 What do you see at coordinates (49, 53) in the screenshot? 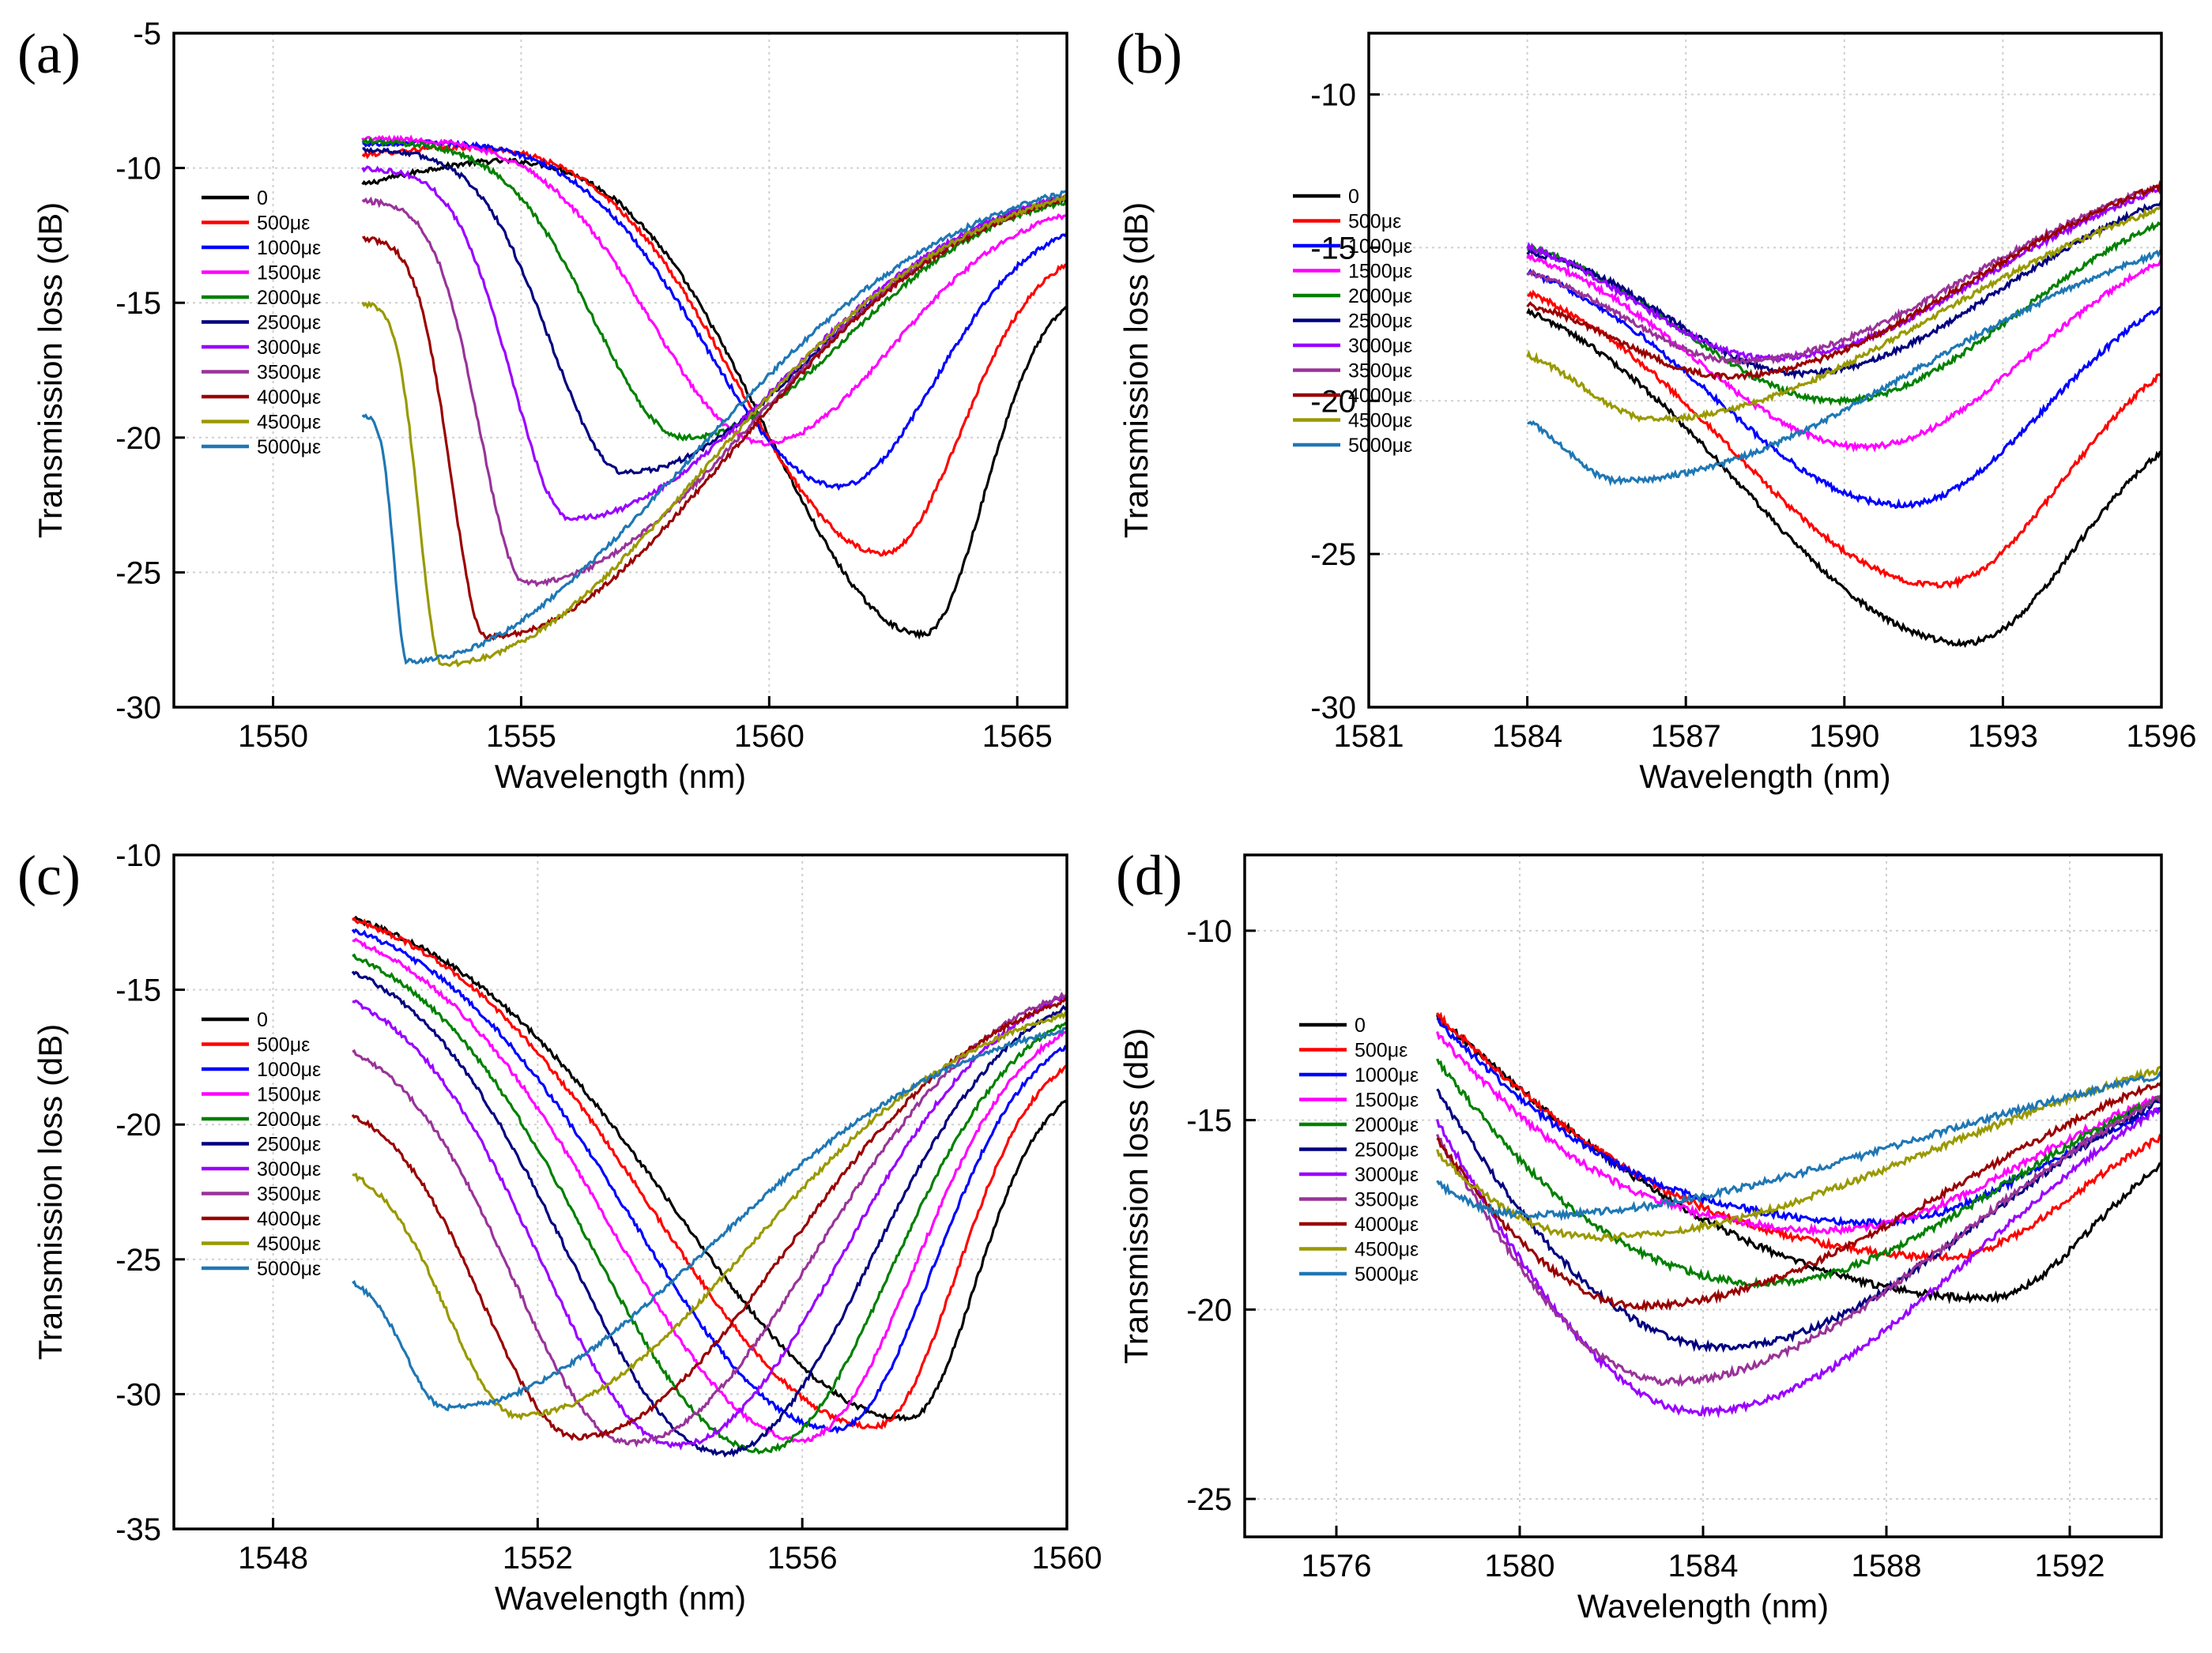
I see `panel-label: (a)` at bounding box center [49, 53].